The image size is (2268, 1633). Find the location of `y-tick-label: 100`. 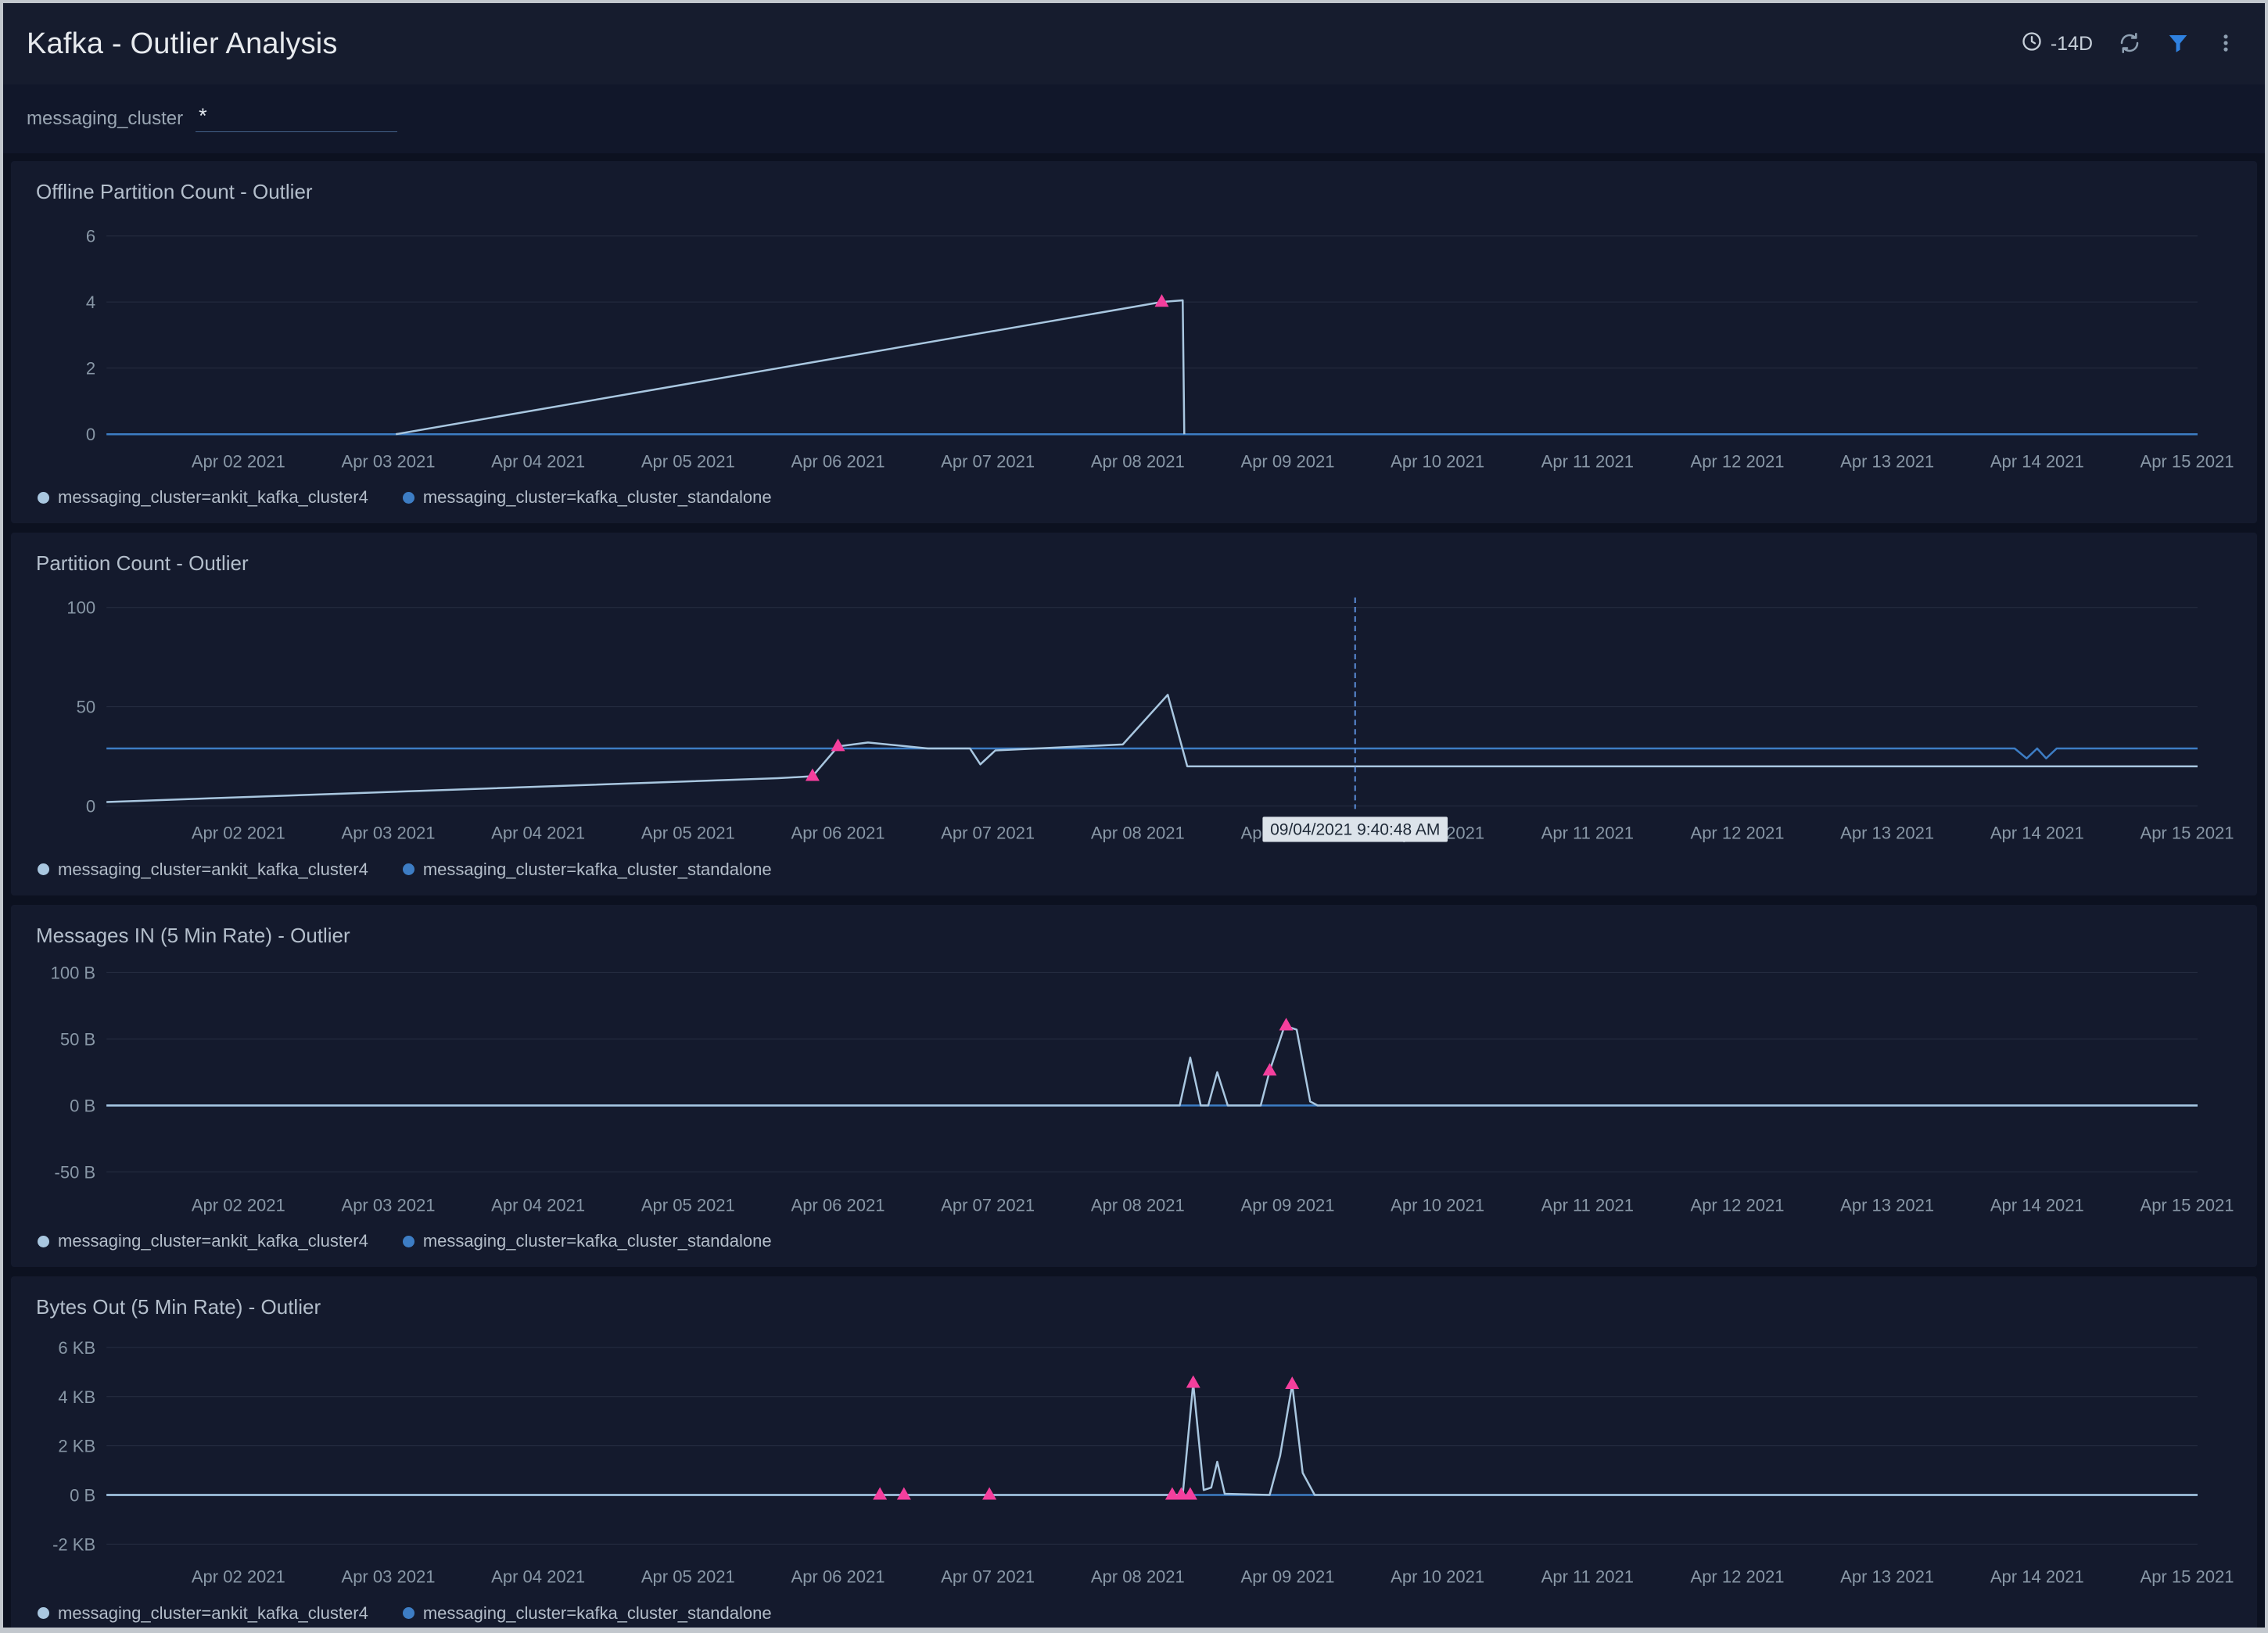

y-tick-label: 100 is located at coordinates (80, 608).